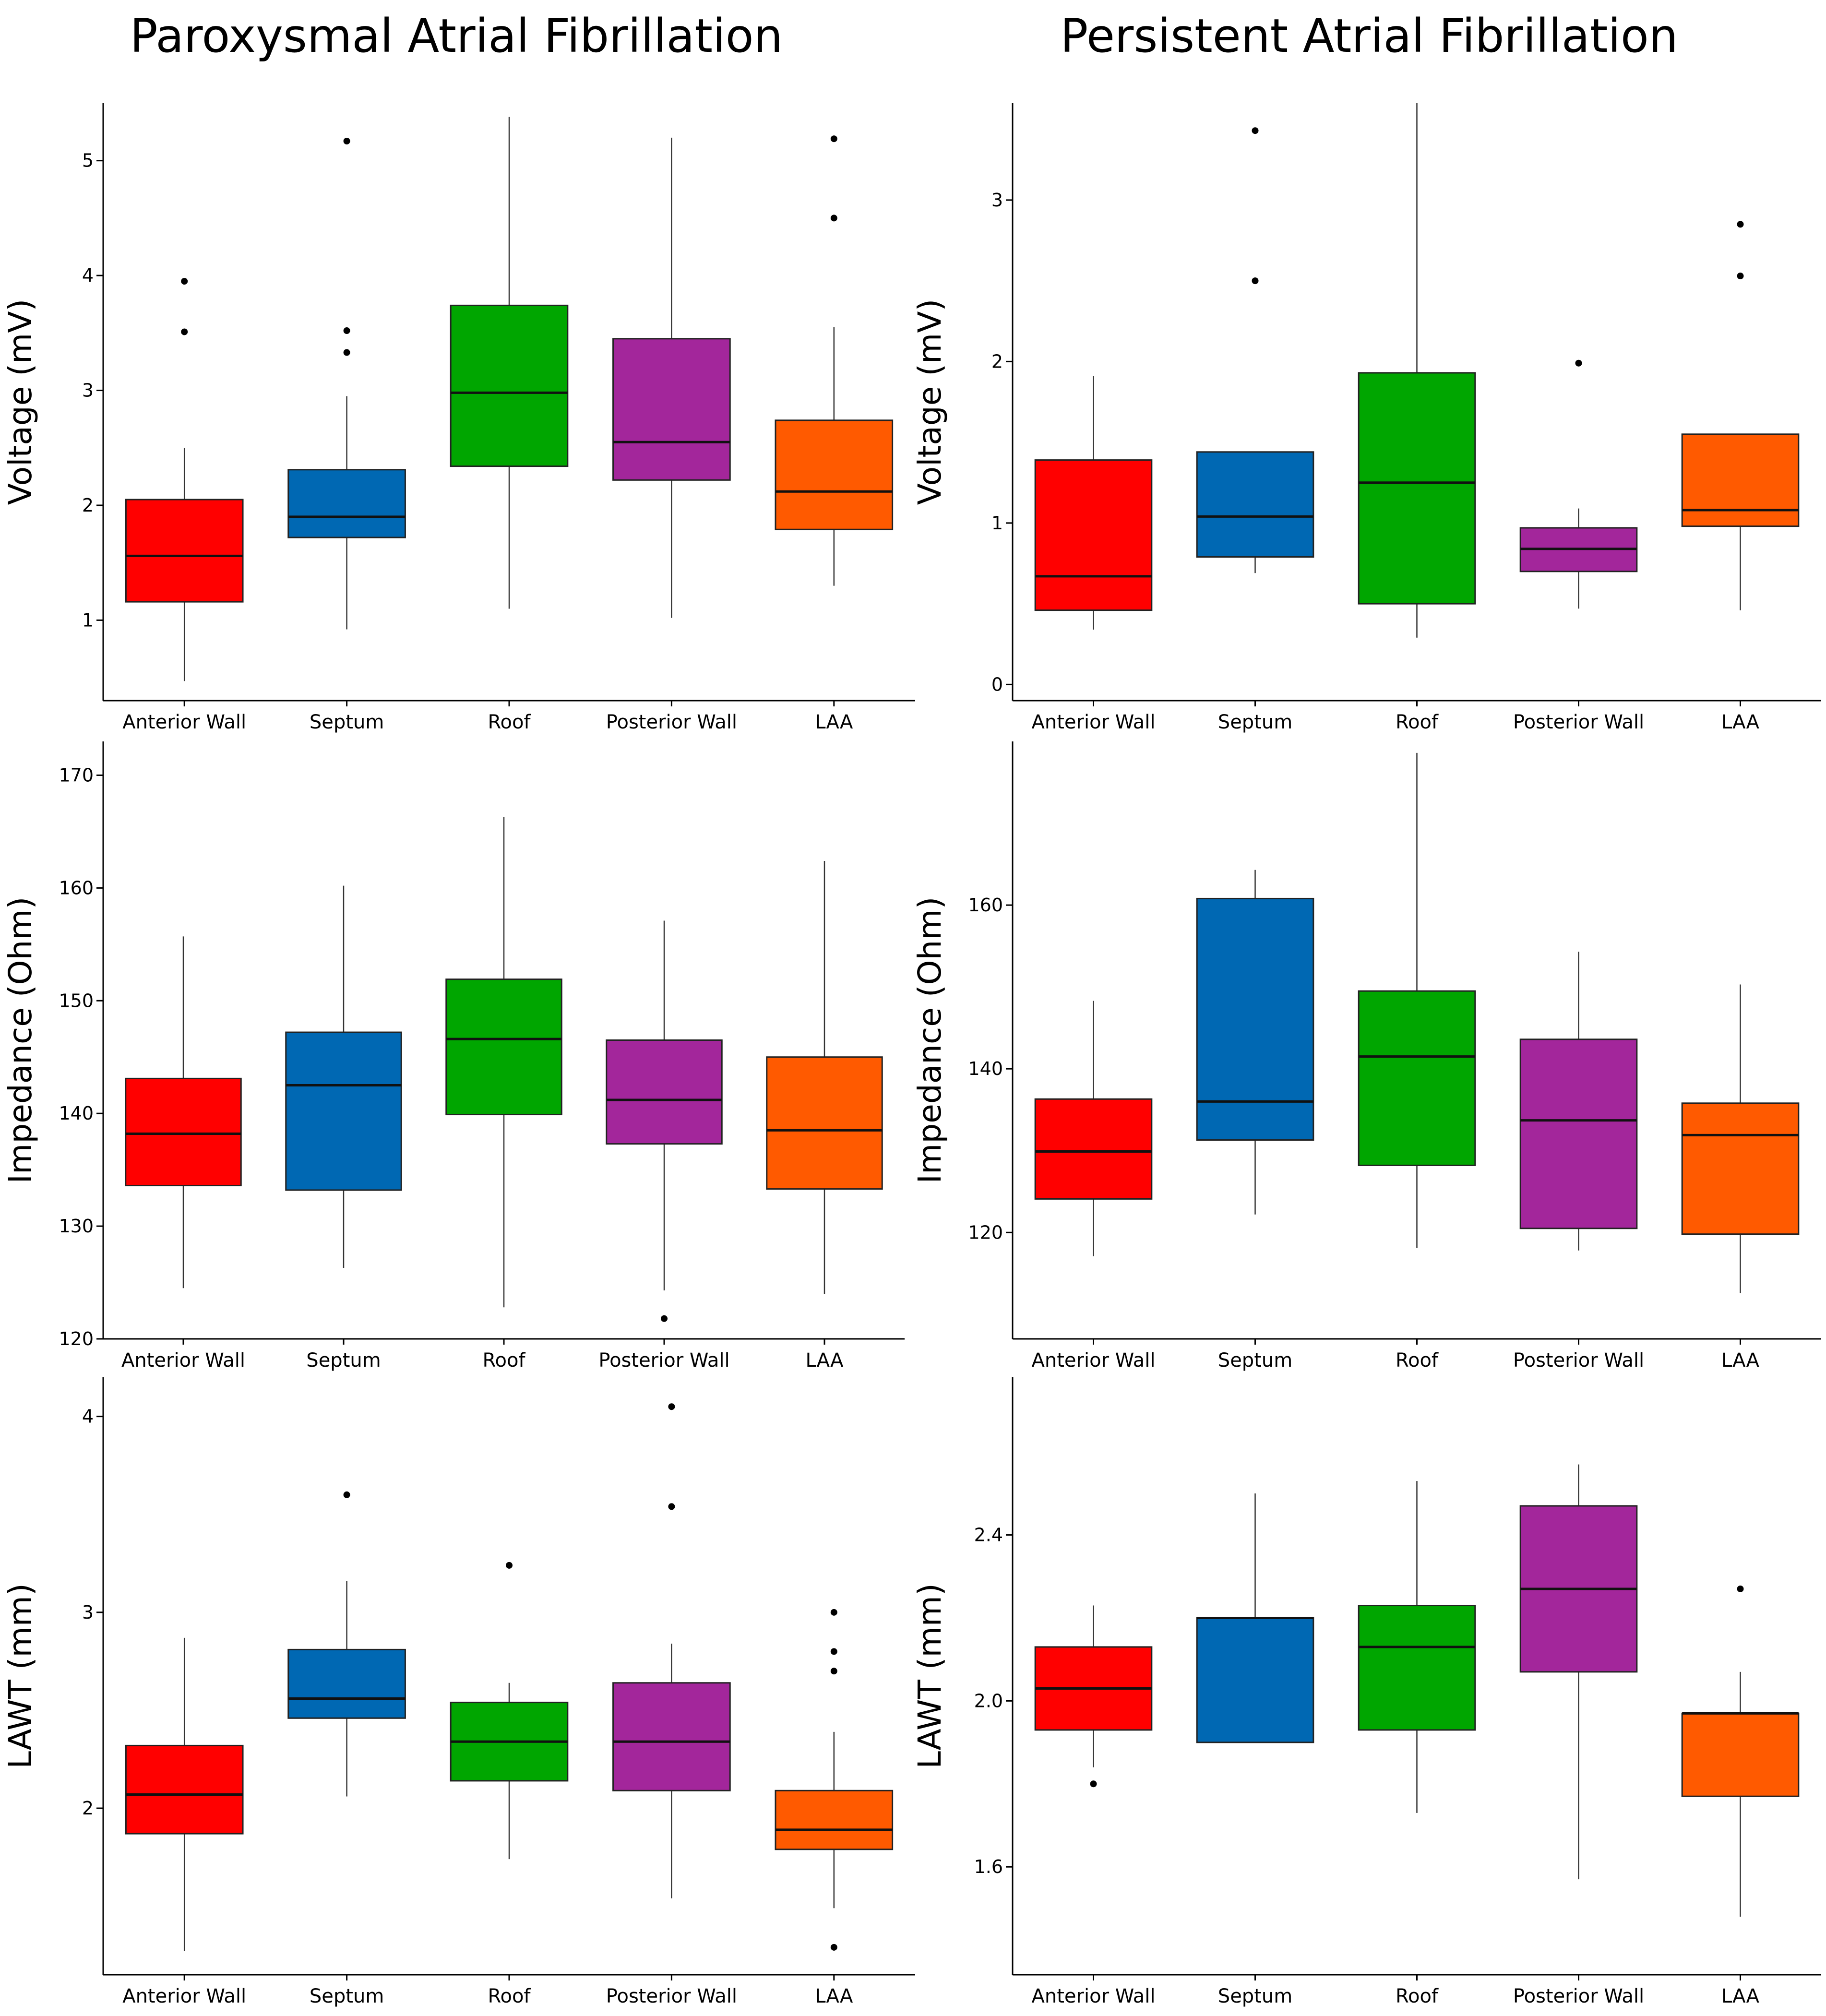 Image resolution: width=1826 pixels, height=2016 pixels. Describe the element at coordinates (988, 1536) in the screenshot. I see `y-tick-label: 2.4` at that location.